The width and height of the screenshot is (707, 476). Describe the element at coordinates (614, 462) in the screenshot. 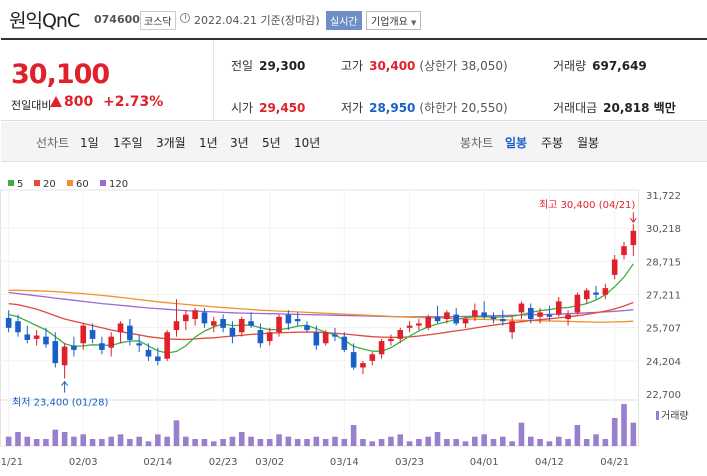

I see `x-tick-label: 04/21` at that location.